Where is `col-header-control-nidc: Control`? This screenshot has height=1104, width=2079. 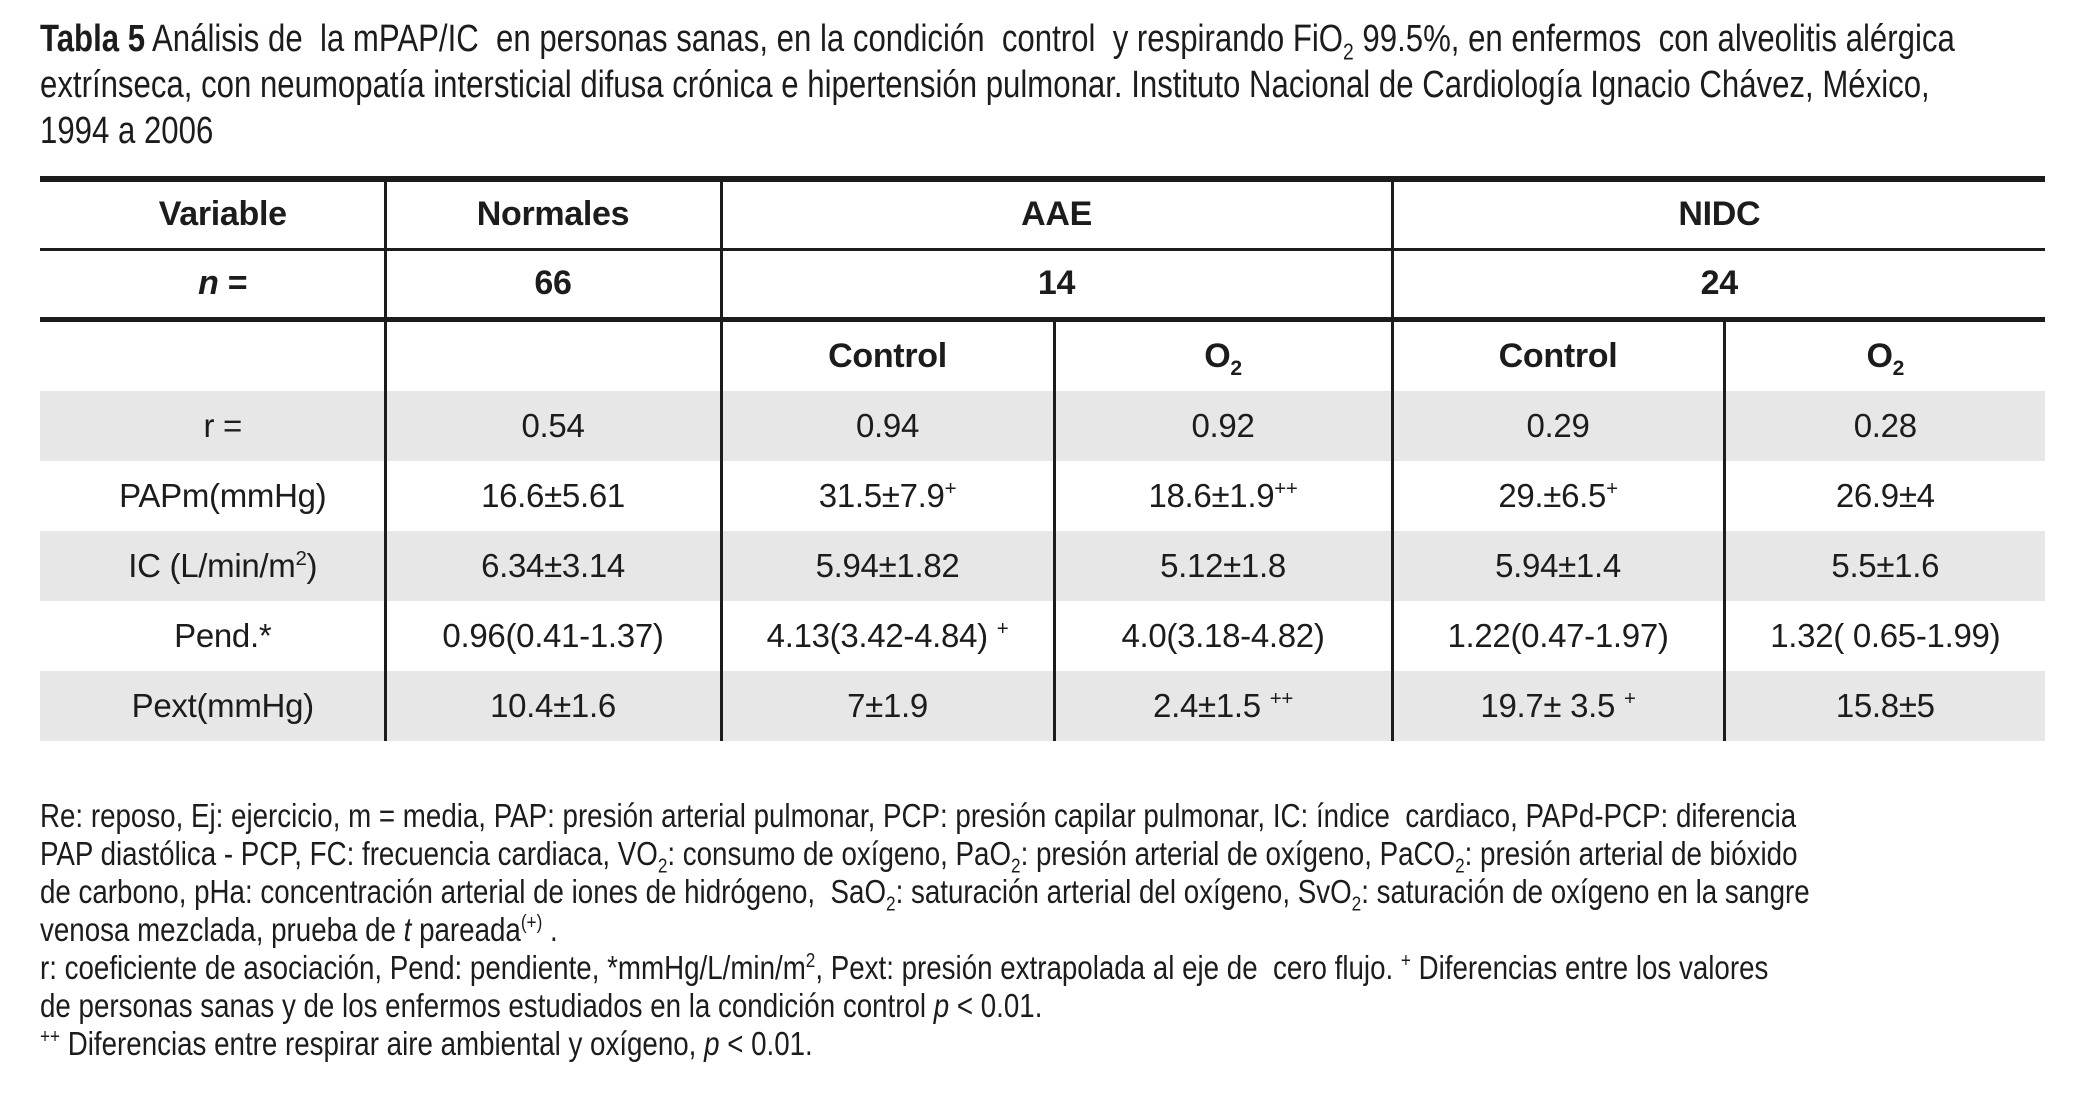
col-header-control-nidc: Control is located at coordinates (1559, 355).